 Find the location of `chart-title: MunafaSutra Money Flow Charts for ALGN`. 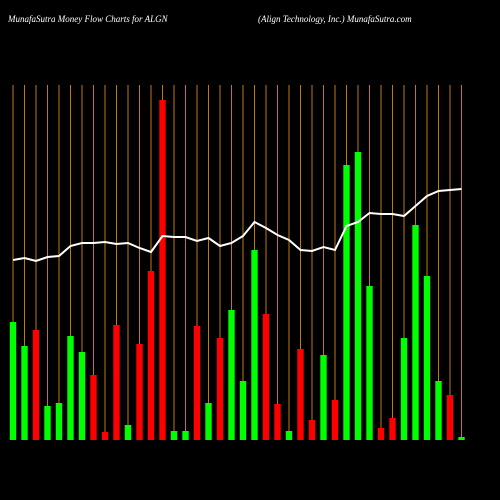

chart-title: MunafaSutra Money Flow Charts for ALGN is located at coordinates (88, 19).